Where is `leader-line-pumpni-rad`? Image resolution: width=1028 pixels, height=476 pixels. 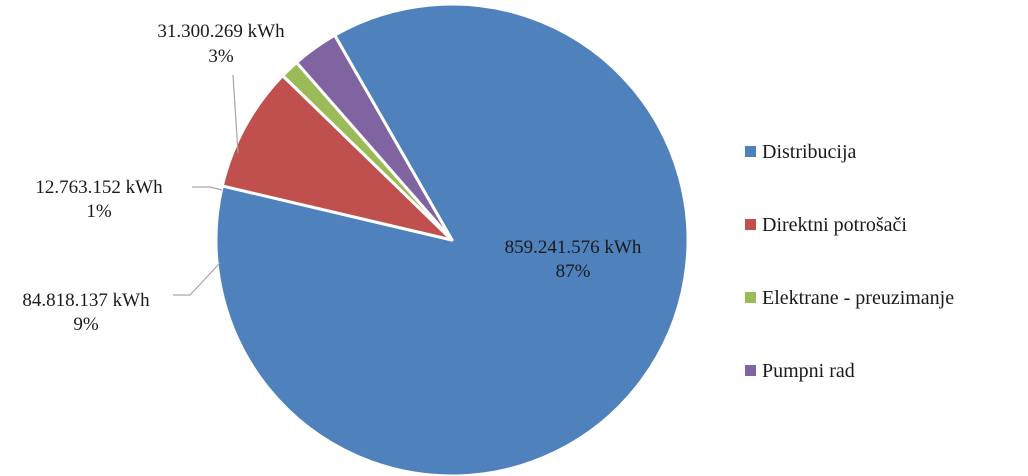 leader-line-pumpni-rad is located at coordinates (235, 114).